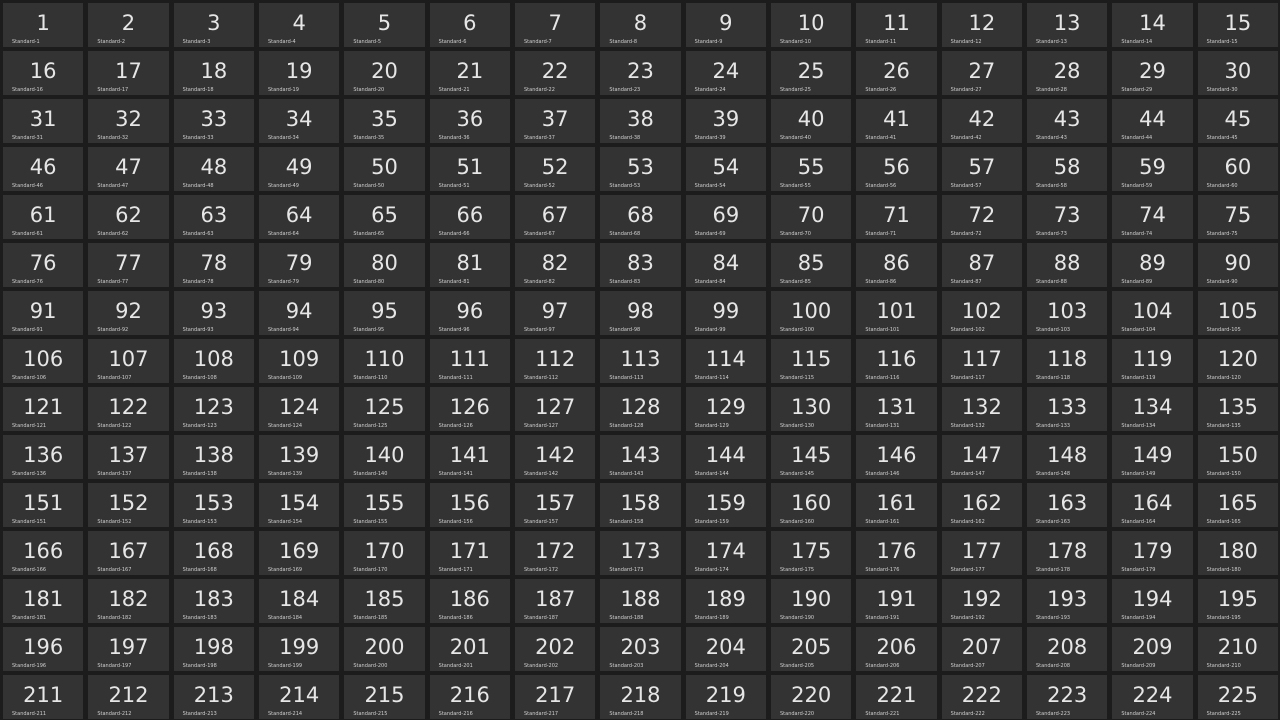  What do you see at coordinates (555, 649) in the screenshot?
I see `tile: 202 Standard-202` at bounding box center [555, 649].